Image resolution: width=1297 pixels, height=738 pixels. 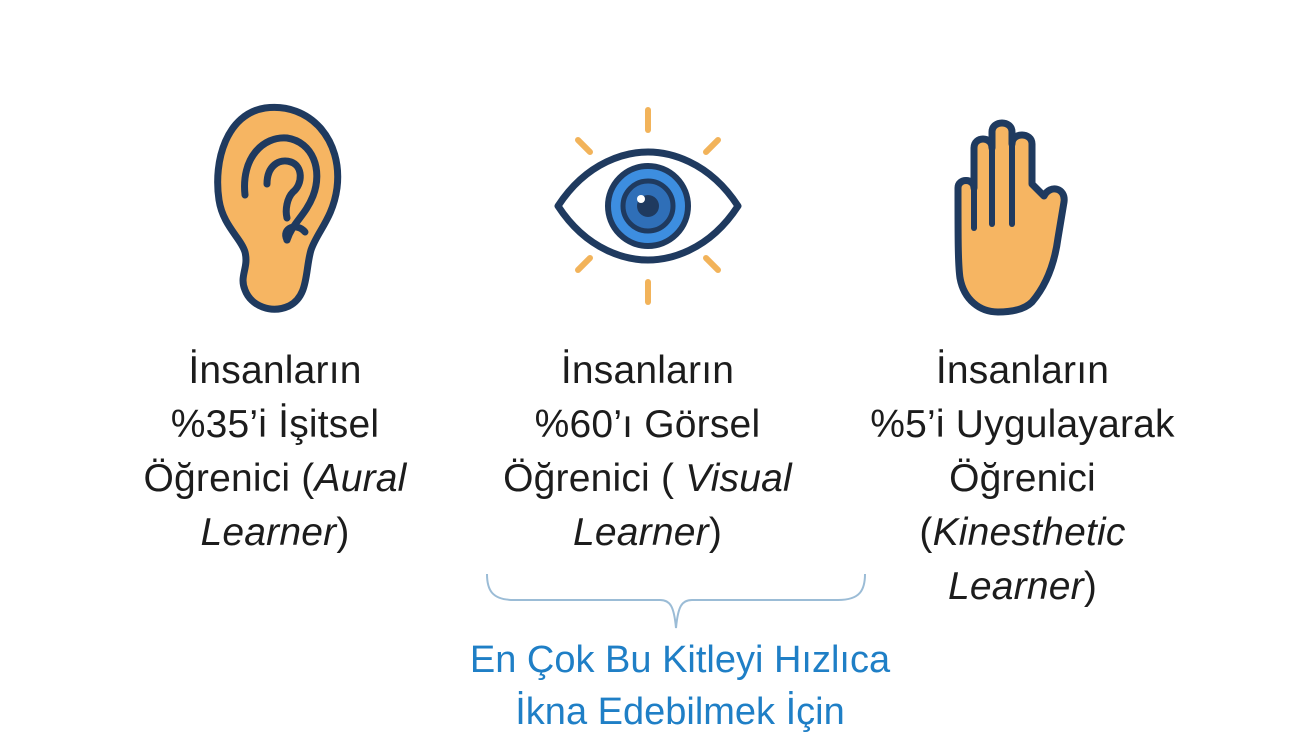 What do you see at coordinates (360, 478) in the screenshot?
I see `aural-term: Aural` at bounding box center [360, 478].